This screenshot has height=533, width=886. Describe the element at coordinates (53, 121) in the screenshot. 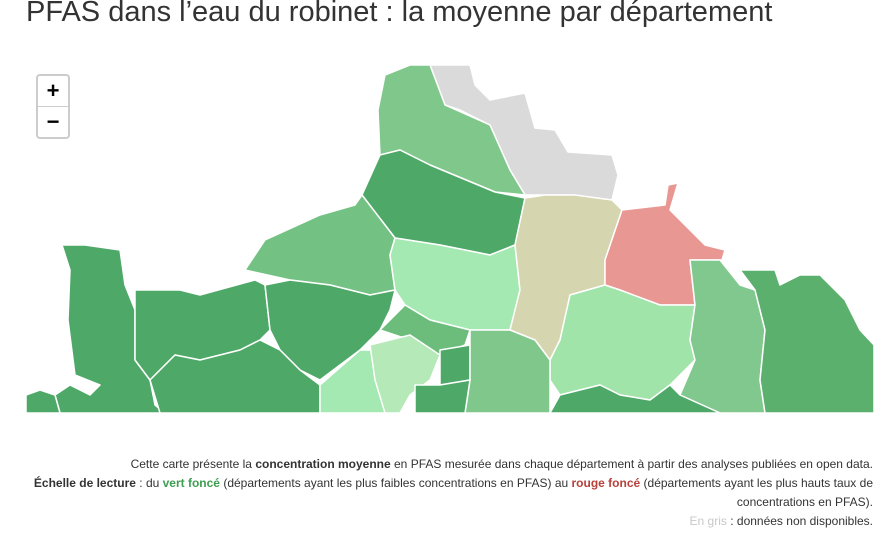

I see `zoom-out-button: −` at that location.